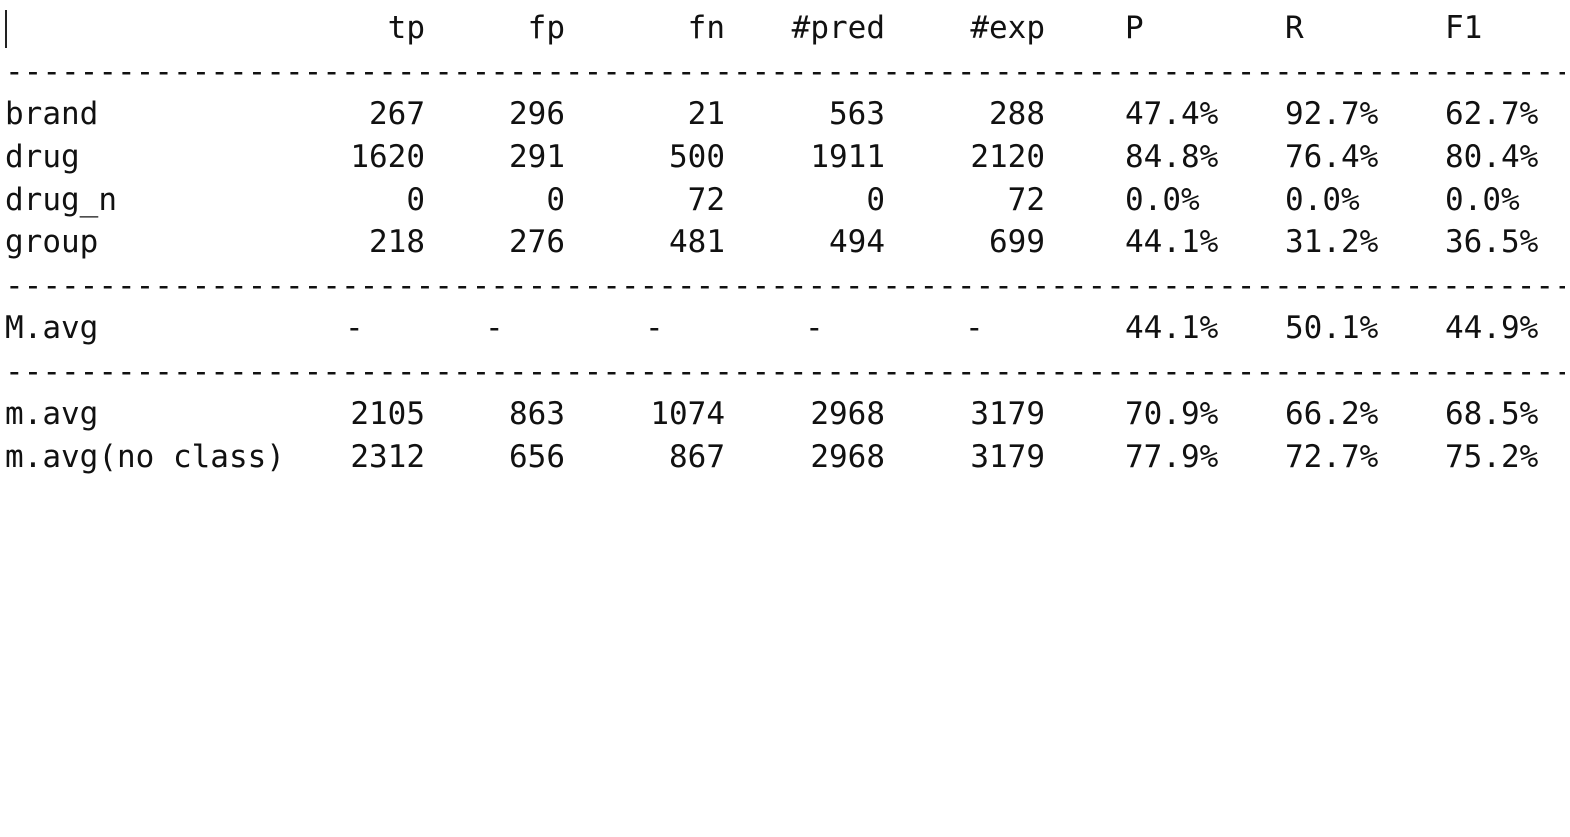 This screenshot has height=837, width=1570. I want to click on cell-pred: -, so click(814, 328).